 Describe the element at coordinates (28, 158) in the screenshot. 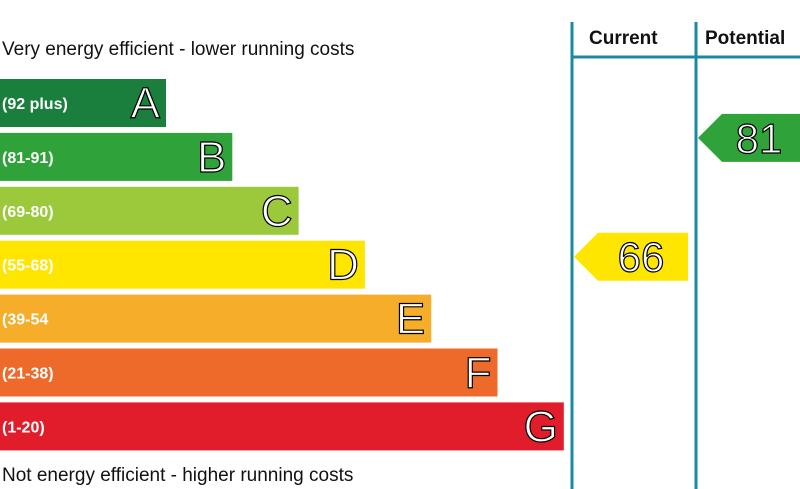

I see `band-b-range: (81-91)` at that location.